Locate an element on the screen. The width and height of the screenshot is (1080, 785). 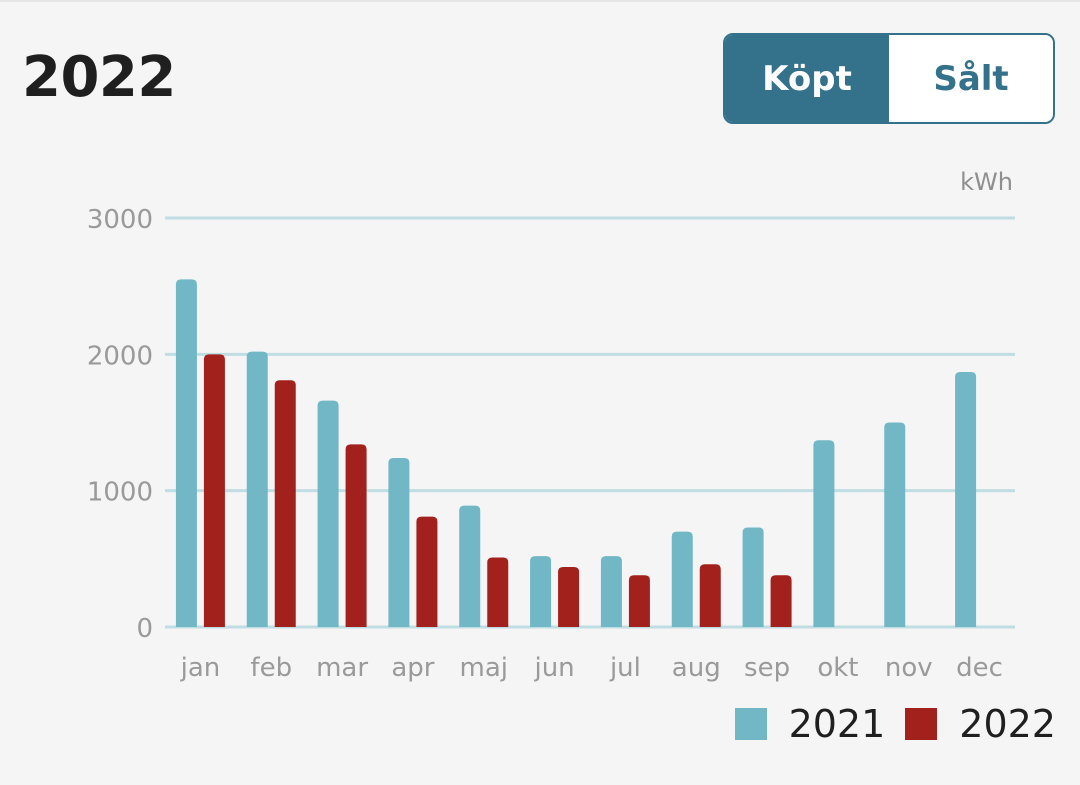
bar-2021-jan is located at coordinates (186, 453).